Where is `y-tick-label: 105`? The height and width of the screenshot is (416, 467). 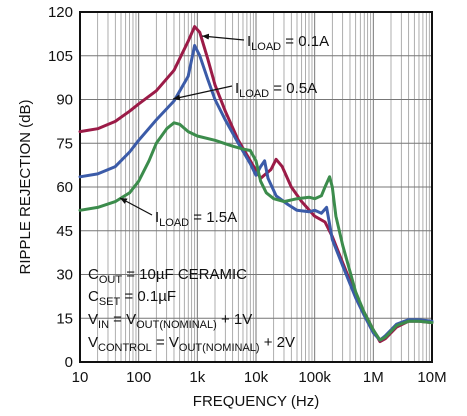
y-tick-label: 105 is located at coordinates (60, 56).